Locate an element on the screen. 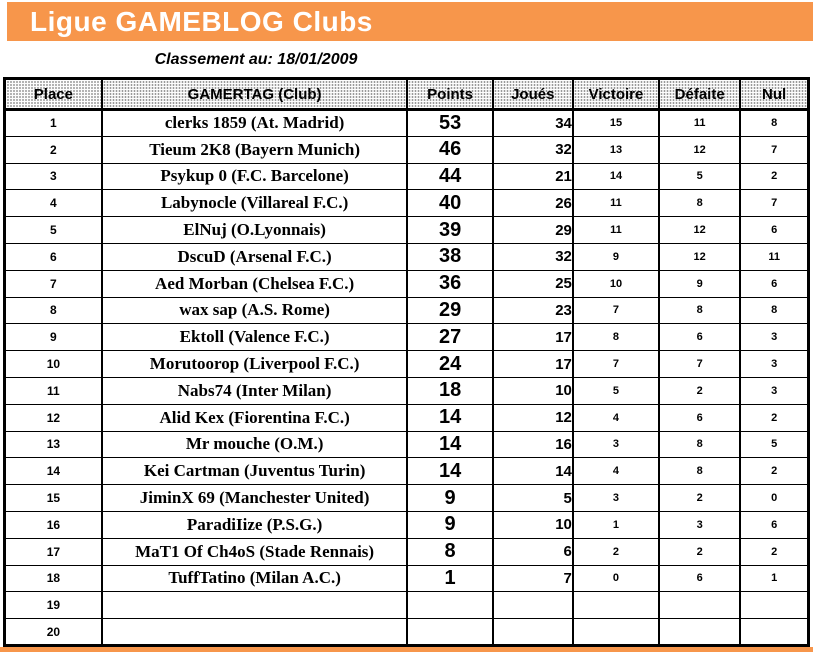  cell-gamertag: TuffTatino (Milan A.C.) is located at coordinates (254, 578).